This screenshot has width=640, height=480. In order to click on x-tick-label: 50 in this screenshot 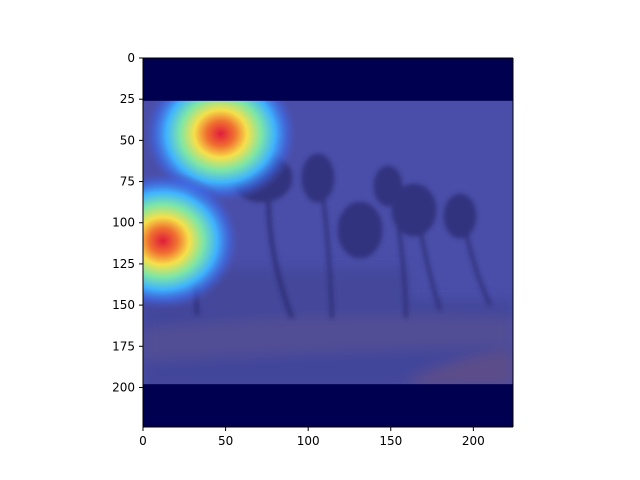, I will do `click(225, 441)`.